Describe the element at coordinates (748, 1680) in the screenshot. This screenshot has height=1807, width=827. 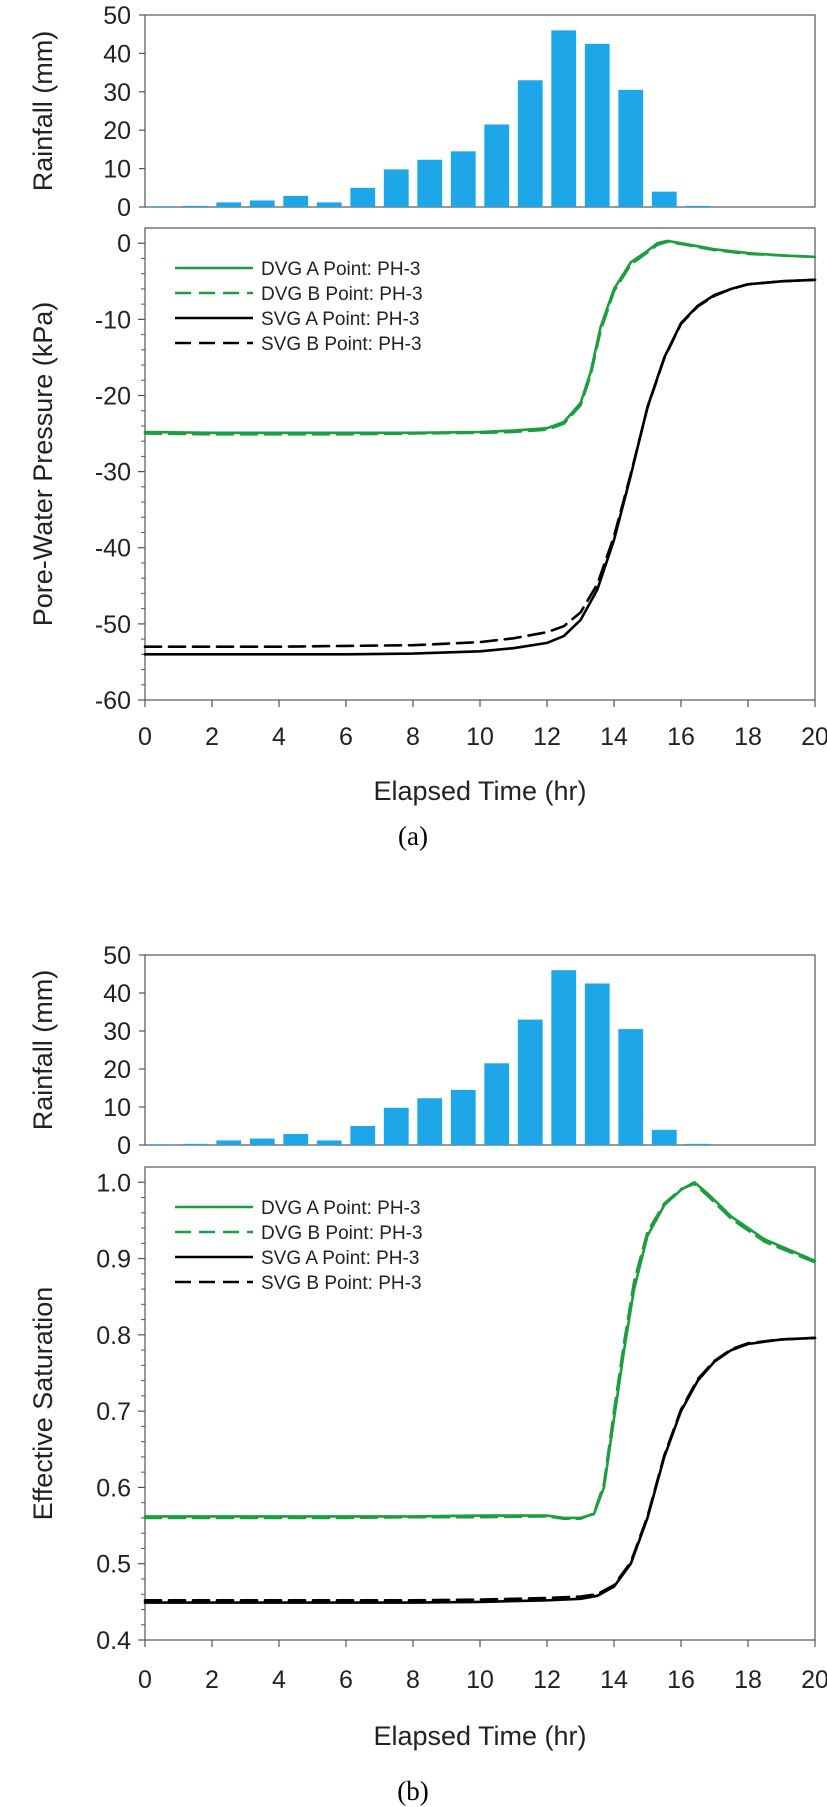
I see `x-tick-label: 18` at that location.